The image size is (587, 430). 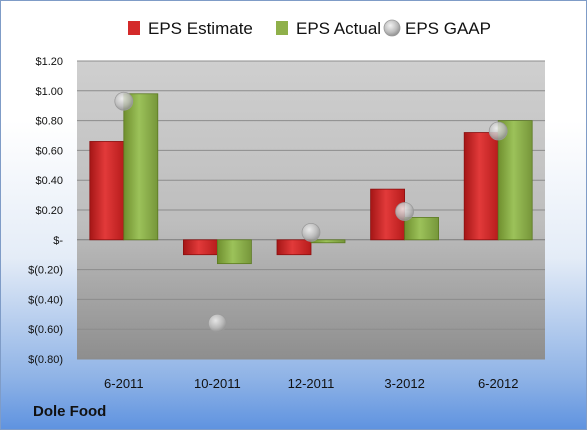 I want to click on y-tick-label: $0.20, so click(x=49, y=211).